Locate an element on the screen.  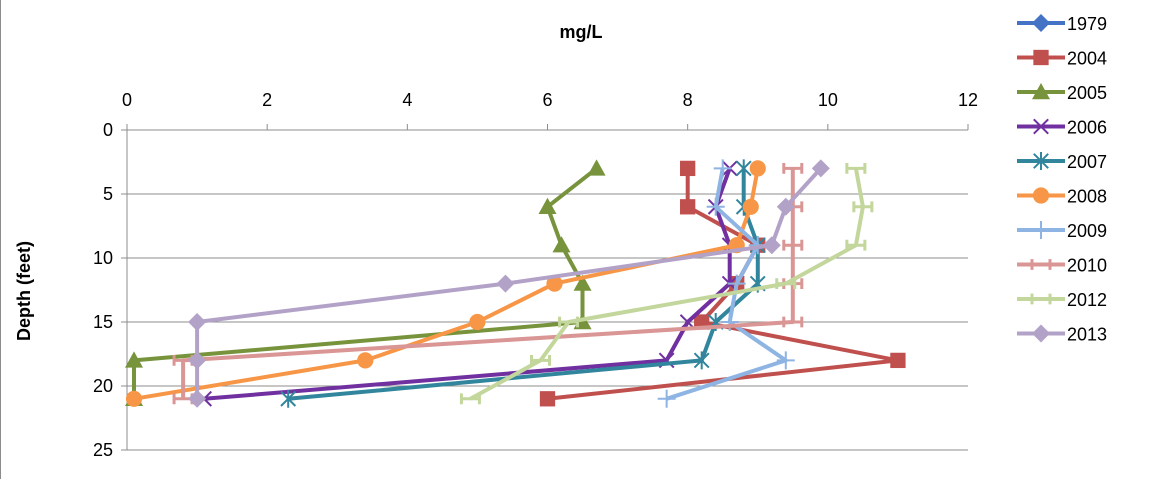
legend-item-2010: 2010 is located at coordinates (1062, 266).